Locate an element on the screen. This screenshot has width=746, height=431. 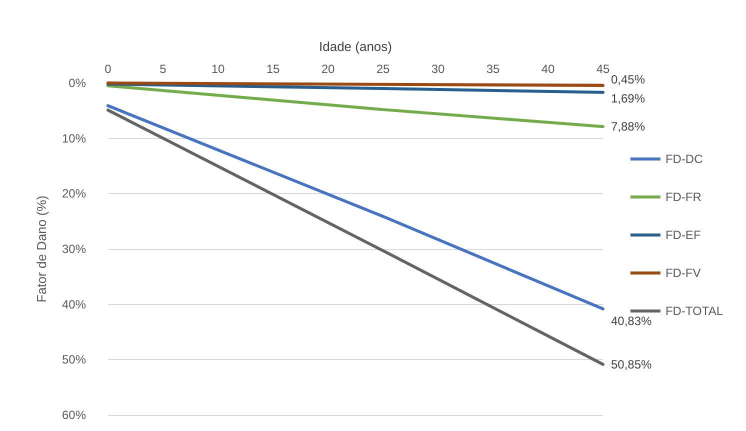
data-label: 40,83% is located at coordinates (631, 321).